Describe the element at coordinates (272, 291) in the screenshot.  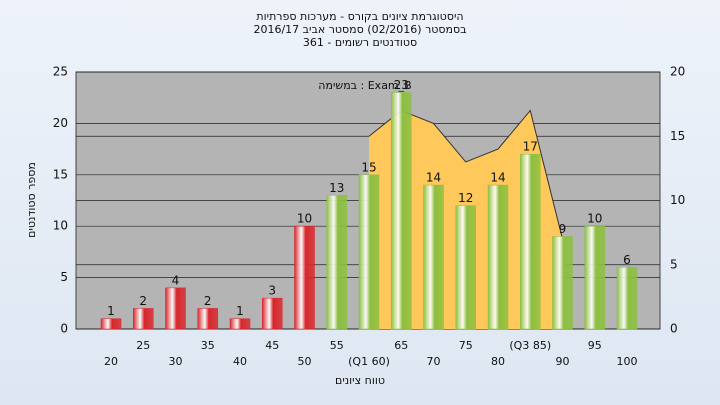
I see `value-label: 3` at that location.